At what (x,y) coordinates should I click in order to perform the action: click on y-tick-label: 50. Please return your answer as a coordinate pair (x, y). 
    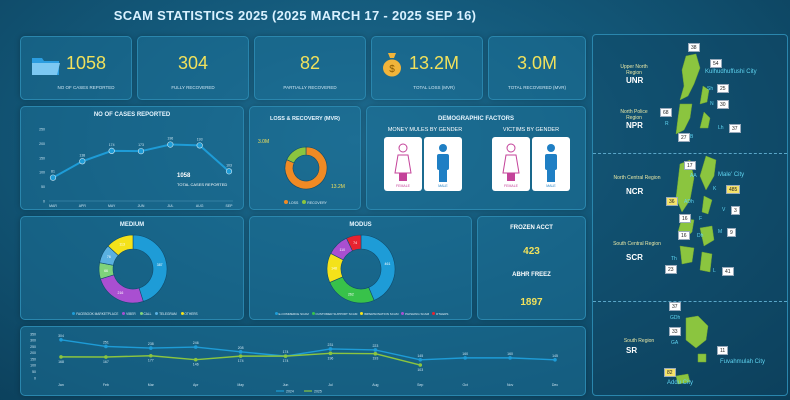
    Looking at the image, I should click on (34, 372).